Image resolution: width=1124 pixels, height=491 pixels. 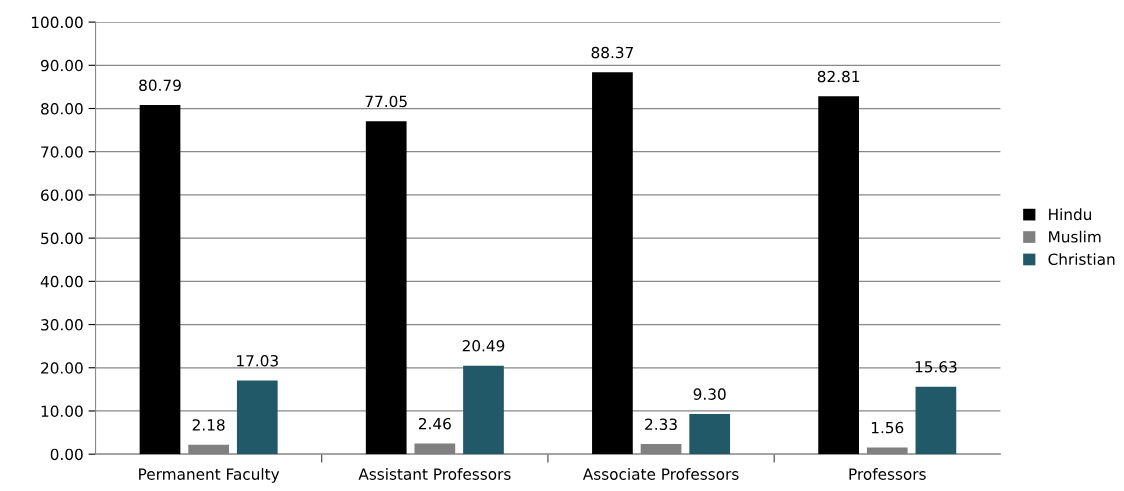 What do you see at coordinates (936, 367) in the screenshot?
I see `text: 15.63` at bounding box center [936, 367].